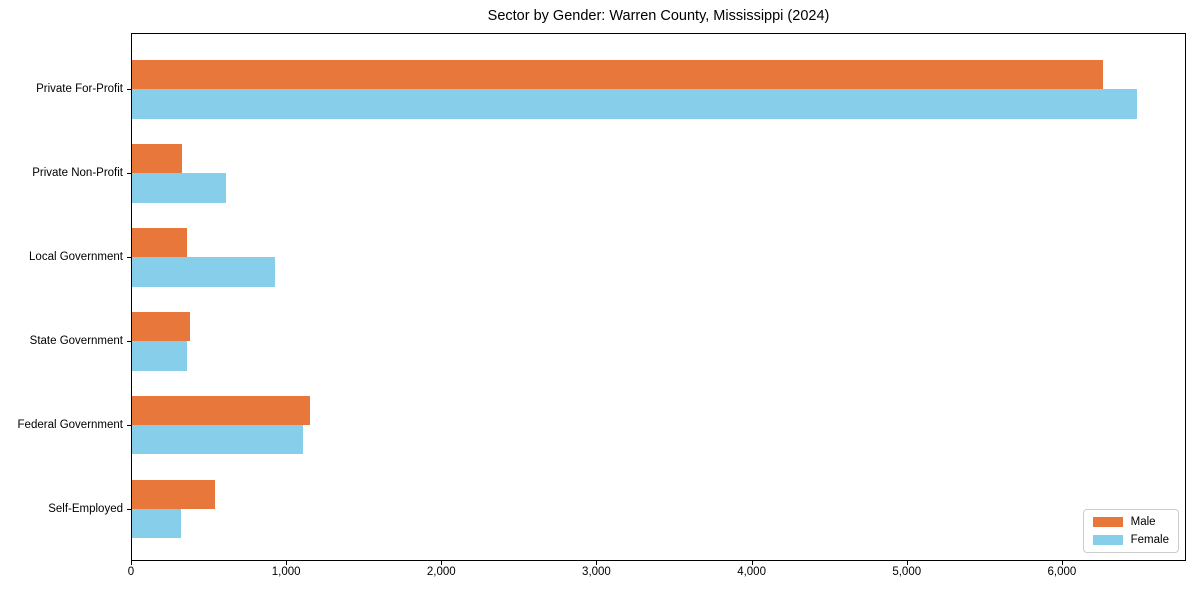 The width and height of the screenshot is (1200, 600). What do you see at coordinates (618, 74) in the screenshot?
I see `bar-male-private-for-profit` at bounding box center [618, 74].